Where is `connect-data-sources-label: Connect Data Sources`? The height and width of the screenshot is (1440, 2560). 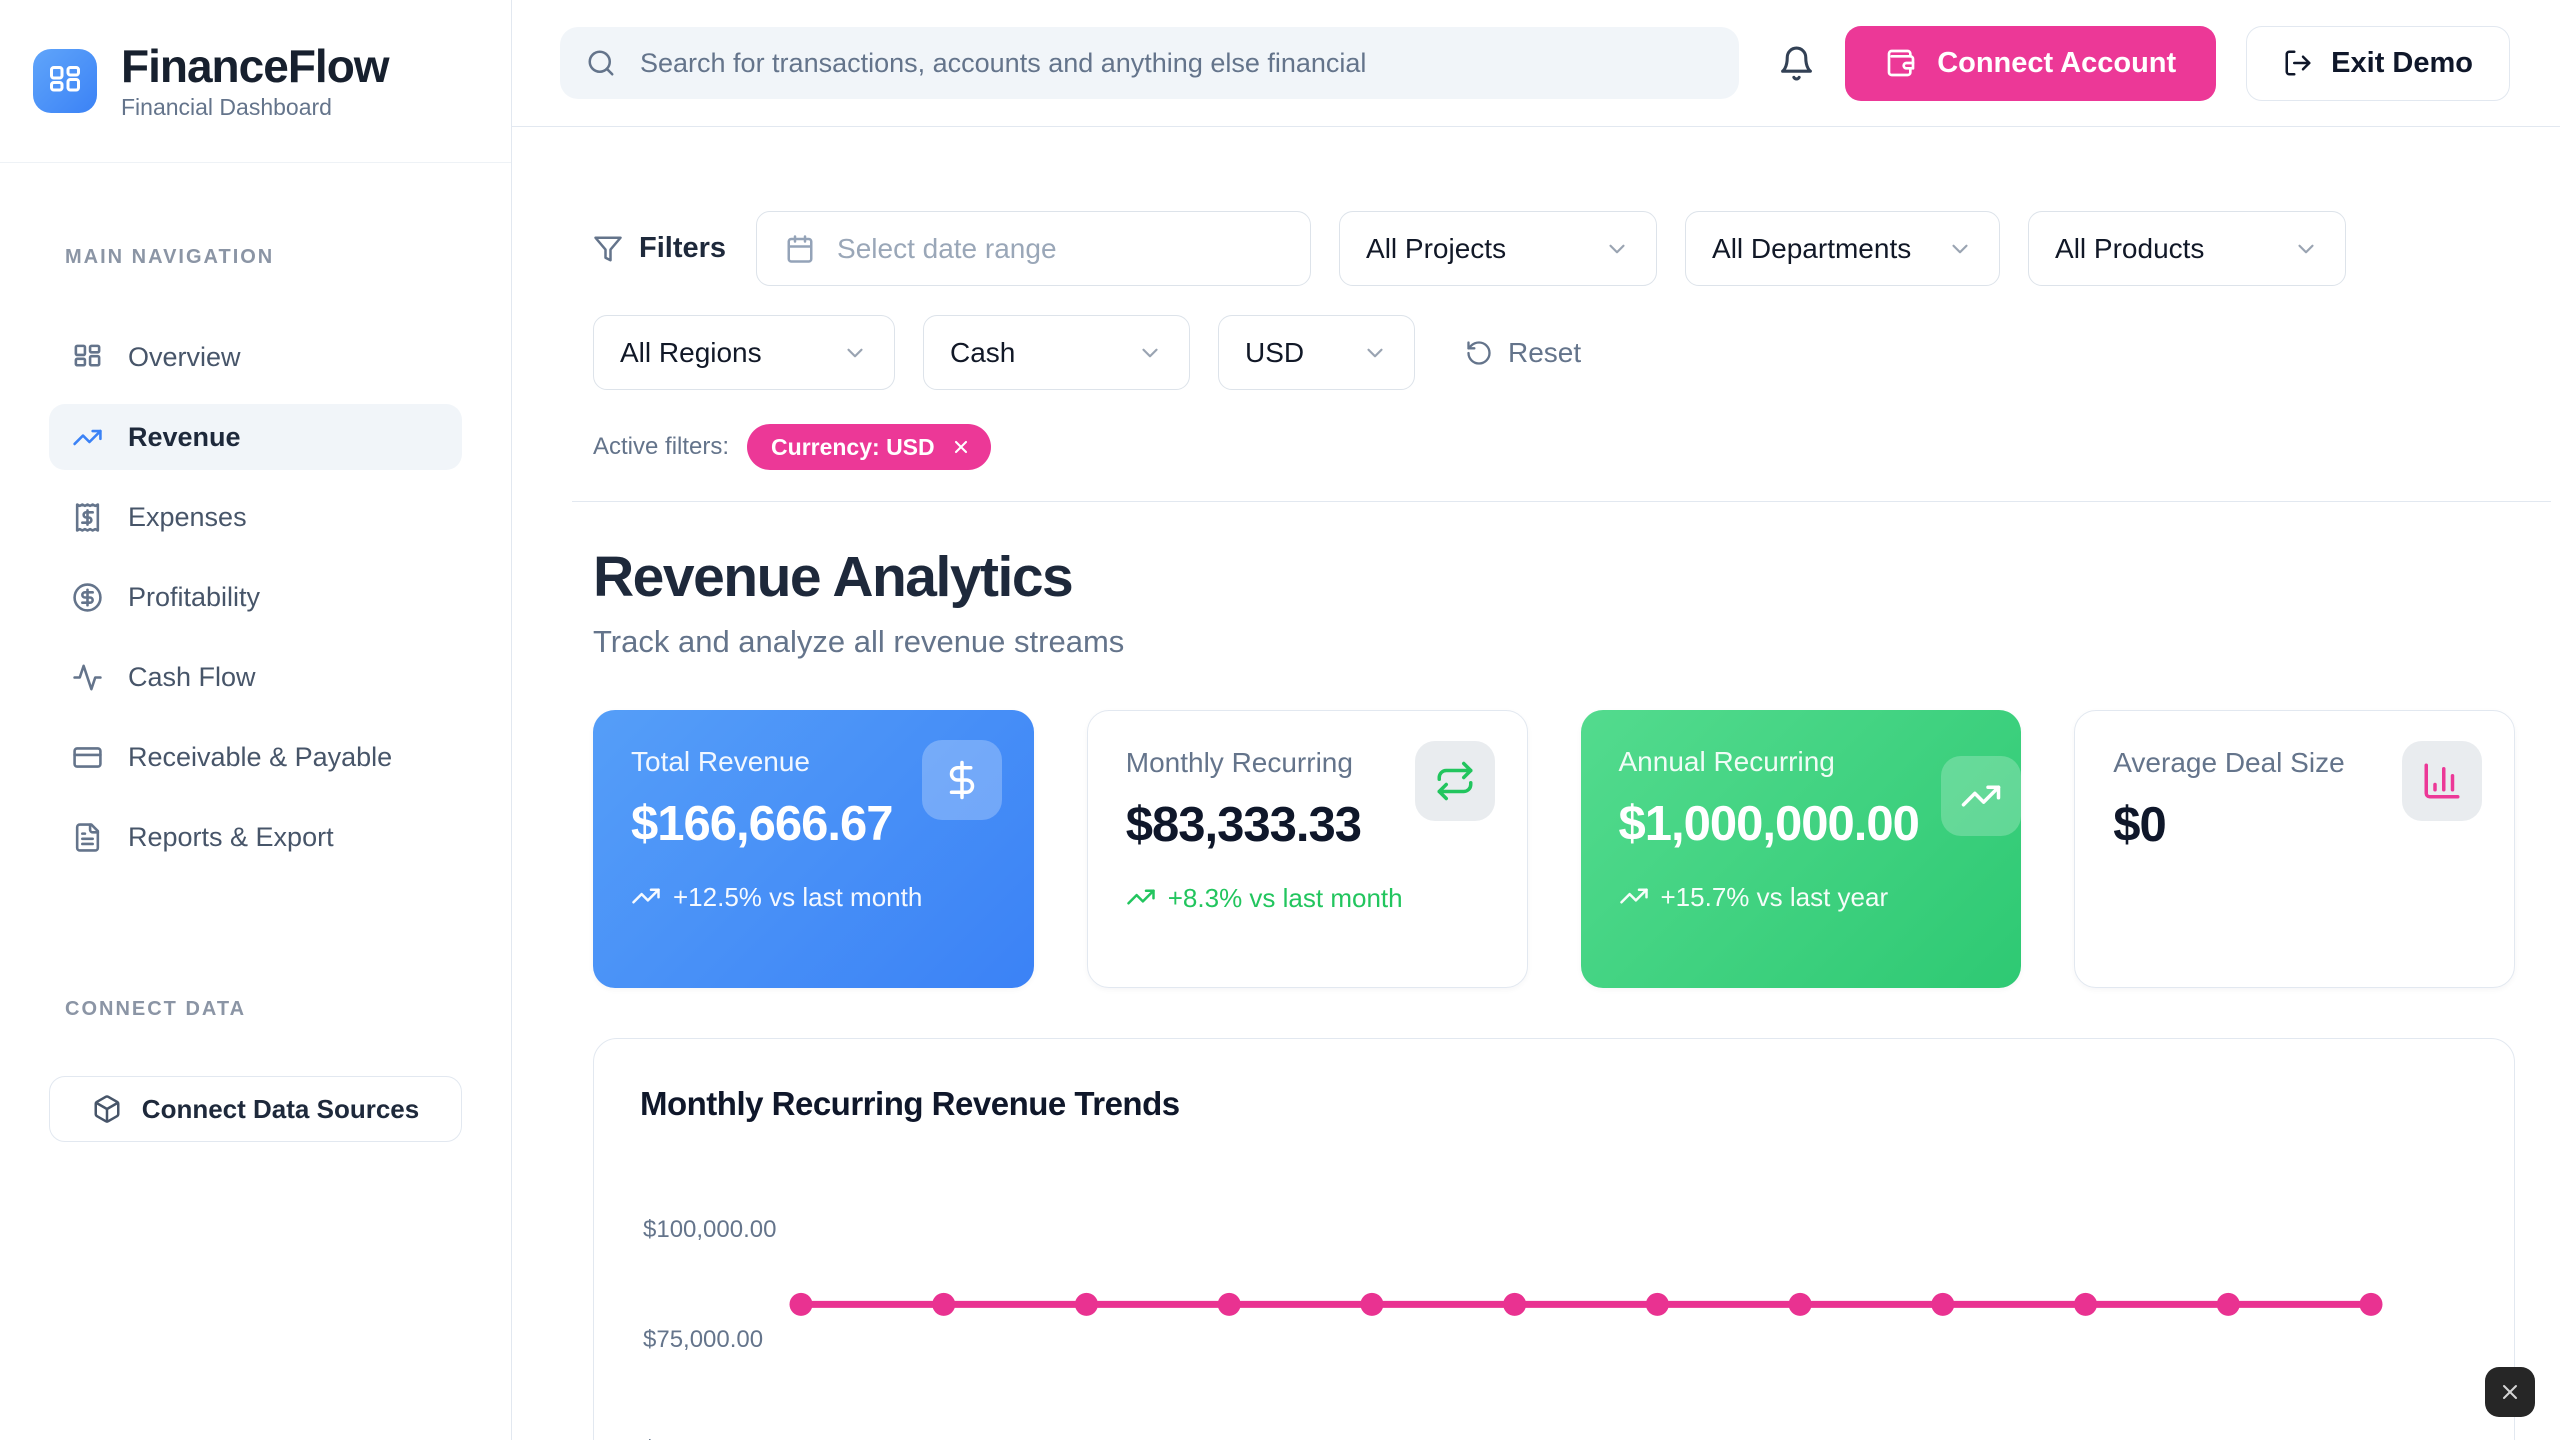 connect-data-sources-label: Connect Data Sources is located at coordinates (280, 1108).